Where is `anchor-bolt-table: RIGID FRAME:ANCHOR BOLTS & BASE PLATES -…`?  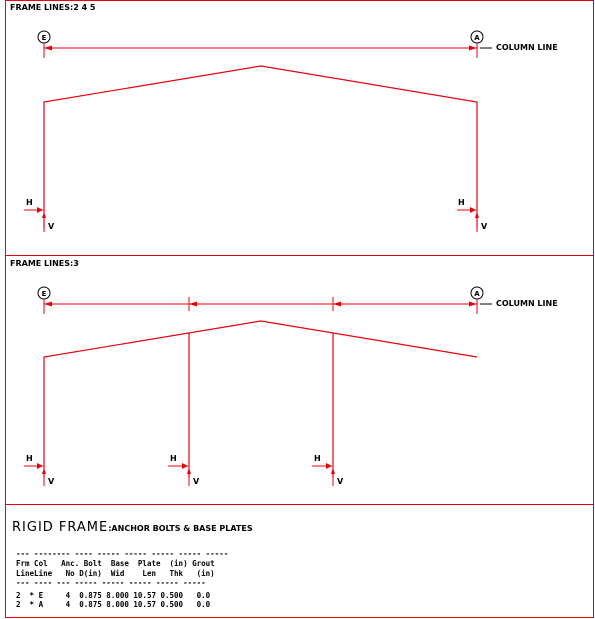
anchor-bolt-table: RIGID FRAME:ANCHOR BOLTS & BASE PLATES -… is located at coordinates (132, 564).